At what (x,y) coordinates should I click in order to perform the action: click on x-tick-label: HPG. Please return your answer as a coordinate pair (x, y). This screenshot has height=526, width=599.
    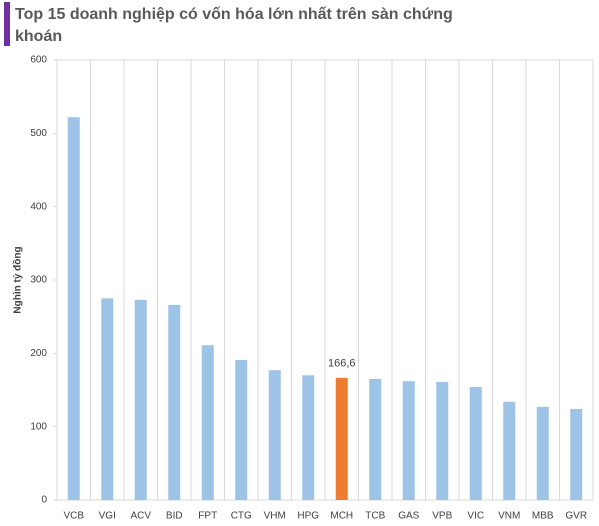
    Looking at the image, I should click on (308, 516).